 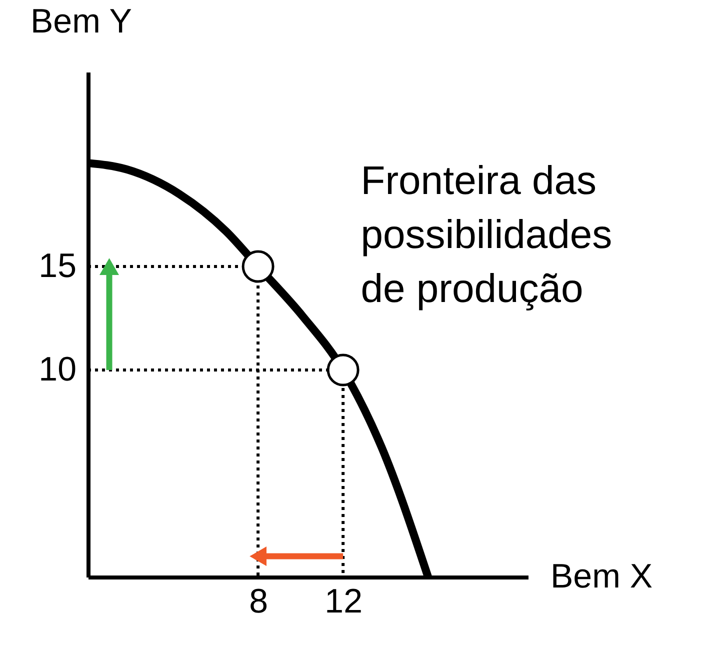 What do you see at coordinates (81, 21) in the screenshot?
I see `y-axis-title: Bem Y` at bounding box center [81, 21].